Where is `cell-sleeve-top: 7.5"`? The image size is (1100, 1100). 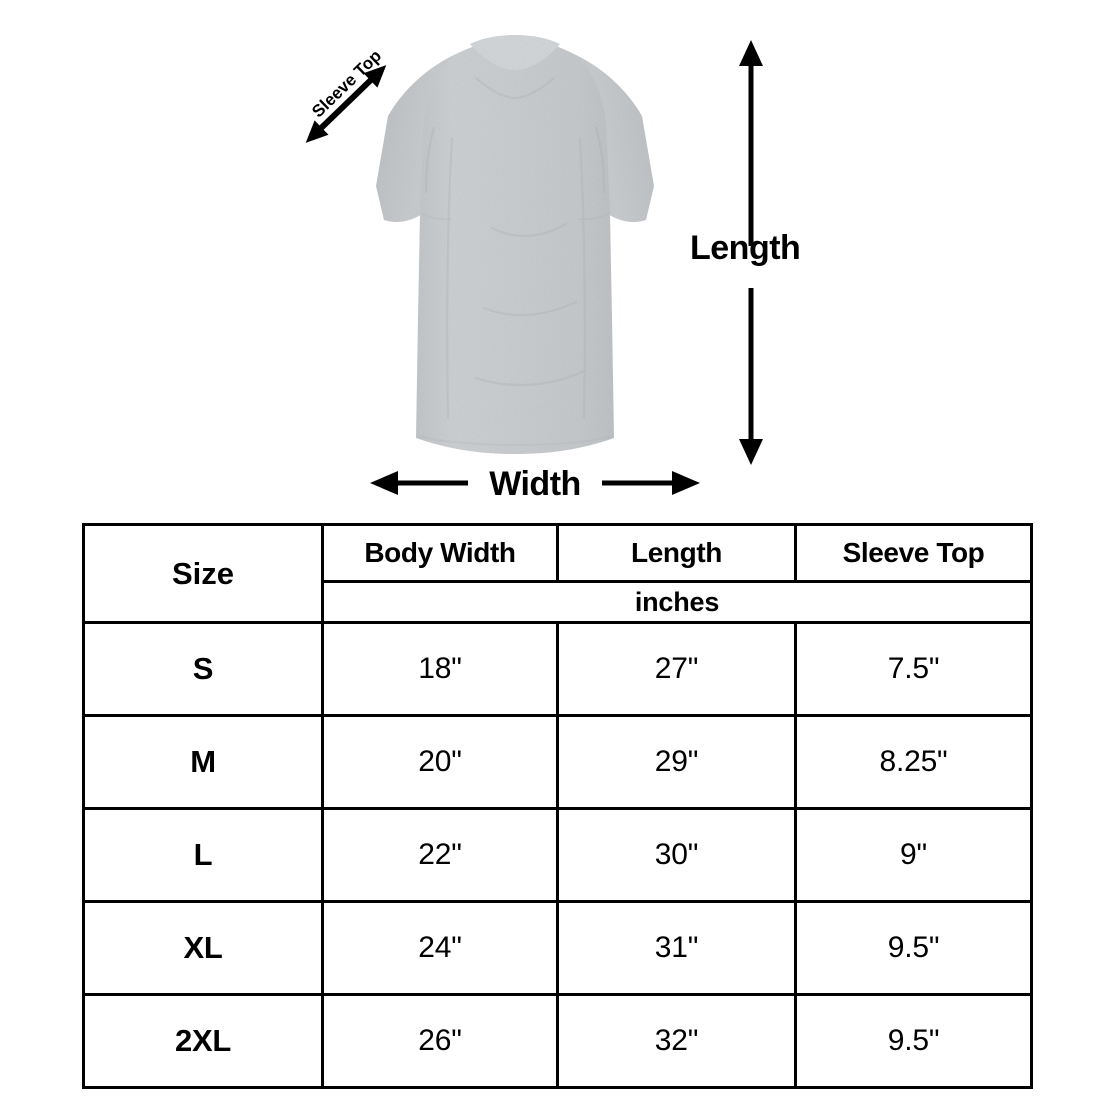
cell-sleeve-top: 7.5" is located at coordinates (913, 669).